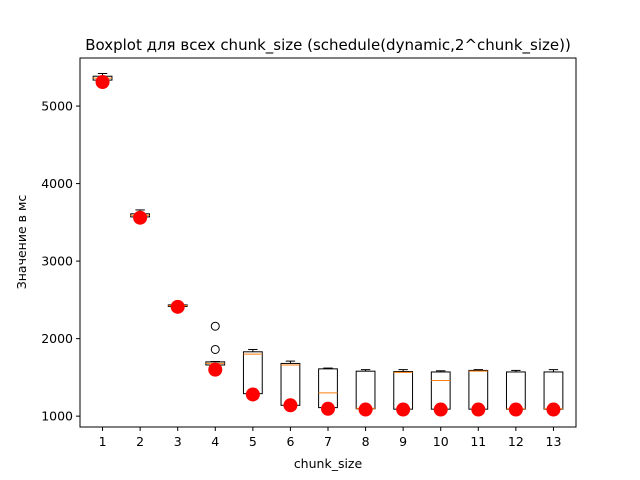 This screenshot has height=480, width=640. I want to click on y-tick-label: 3000, so click(57, 261).